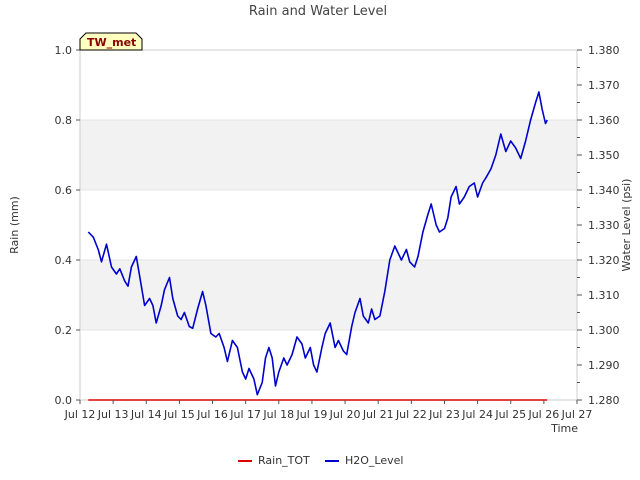 This screenshot has width=640, height=480. I want to click on x-tick-label: Jul 18, so click(278, 414).